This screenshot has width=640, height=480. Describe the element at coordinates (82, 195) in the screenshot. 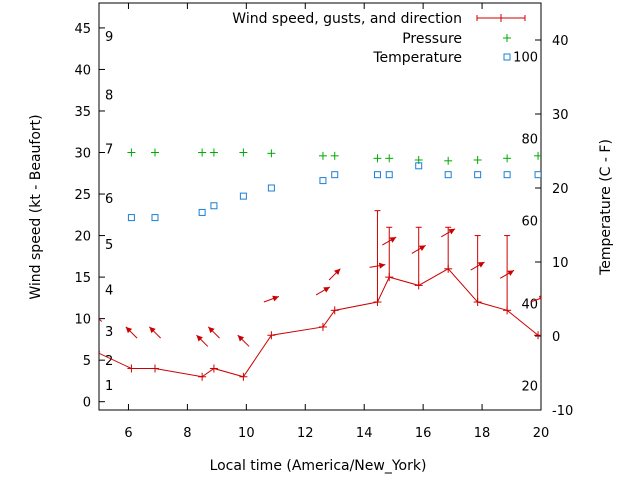

I see `y-left-tick-label: 25` at that location.